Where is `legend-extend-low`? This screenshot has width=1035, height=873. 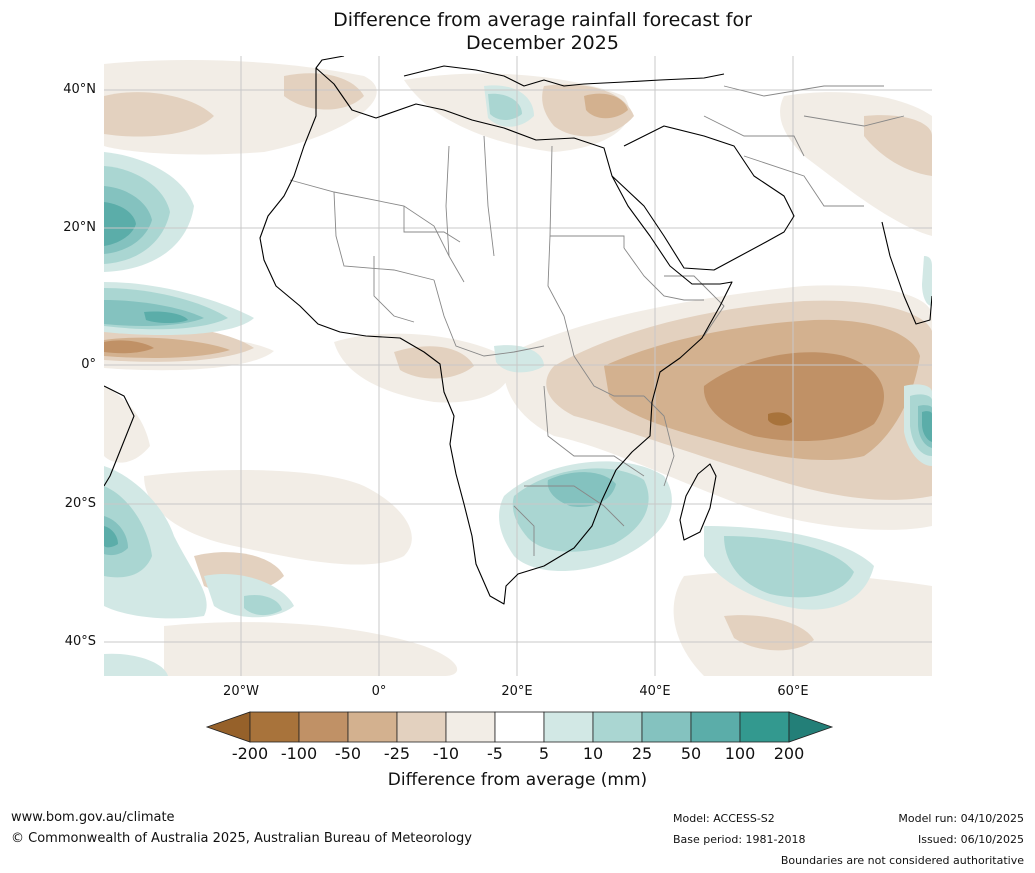 legend-extend-low is located at coordinates (228, 727).